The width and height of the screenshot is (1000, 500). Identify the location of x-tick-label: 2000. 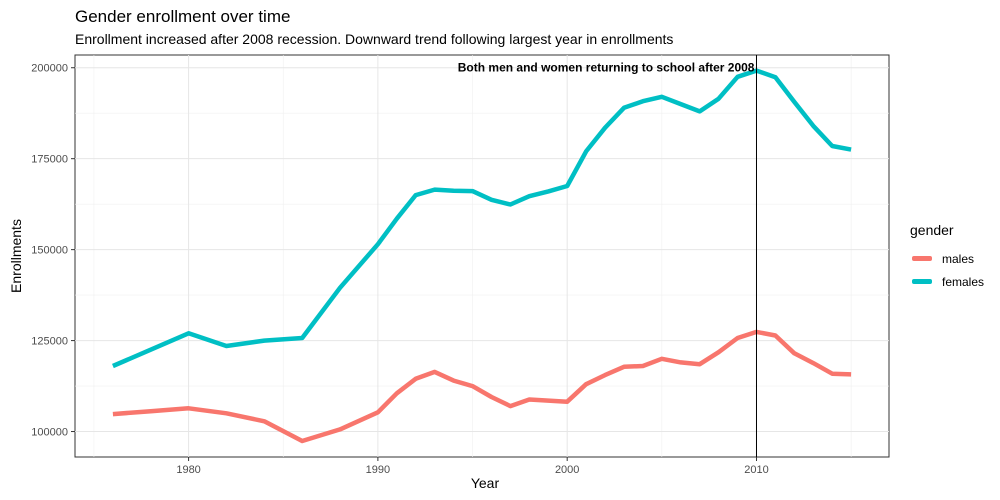
(567, 470).